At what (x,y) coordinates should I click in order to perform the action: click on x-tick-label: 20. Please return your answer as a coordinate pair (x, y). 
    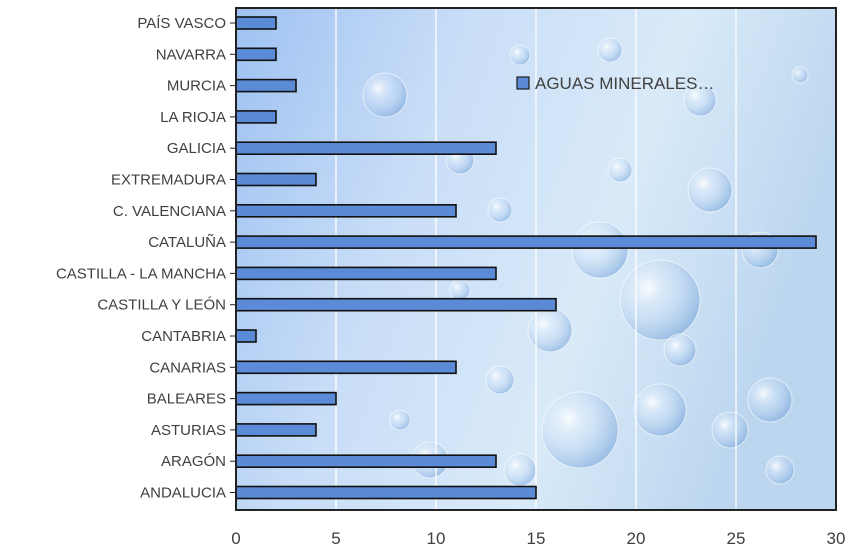
    Looking at the image, I should click on (636, 538).